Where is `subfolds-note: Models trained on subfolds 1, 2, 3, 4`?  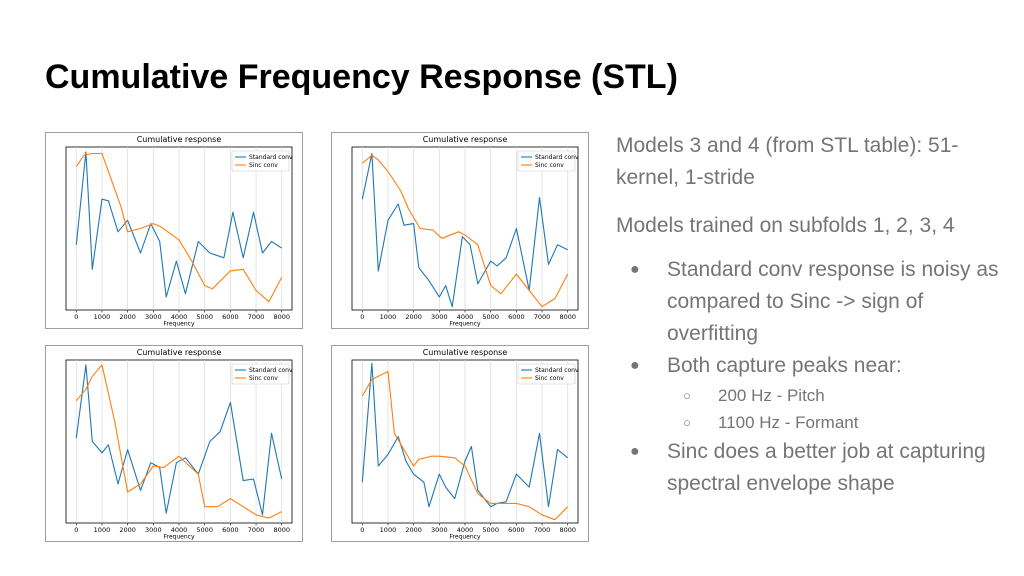 subfolds-note: Models trained on subfolds 1, 2, 3, 4 is located at coordinates (785, 225).